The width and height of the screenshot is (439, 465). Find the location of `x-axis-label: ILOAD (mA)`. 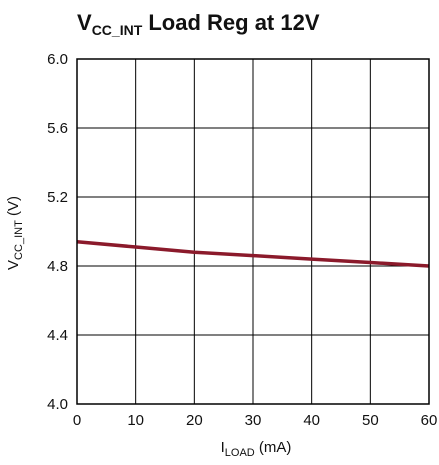

x-axis-label: ILOAD (mA) is located at coordinates (256, 449).